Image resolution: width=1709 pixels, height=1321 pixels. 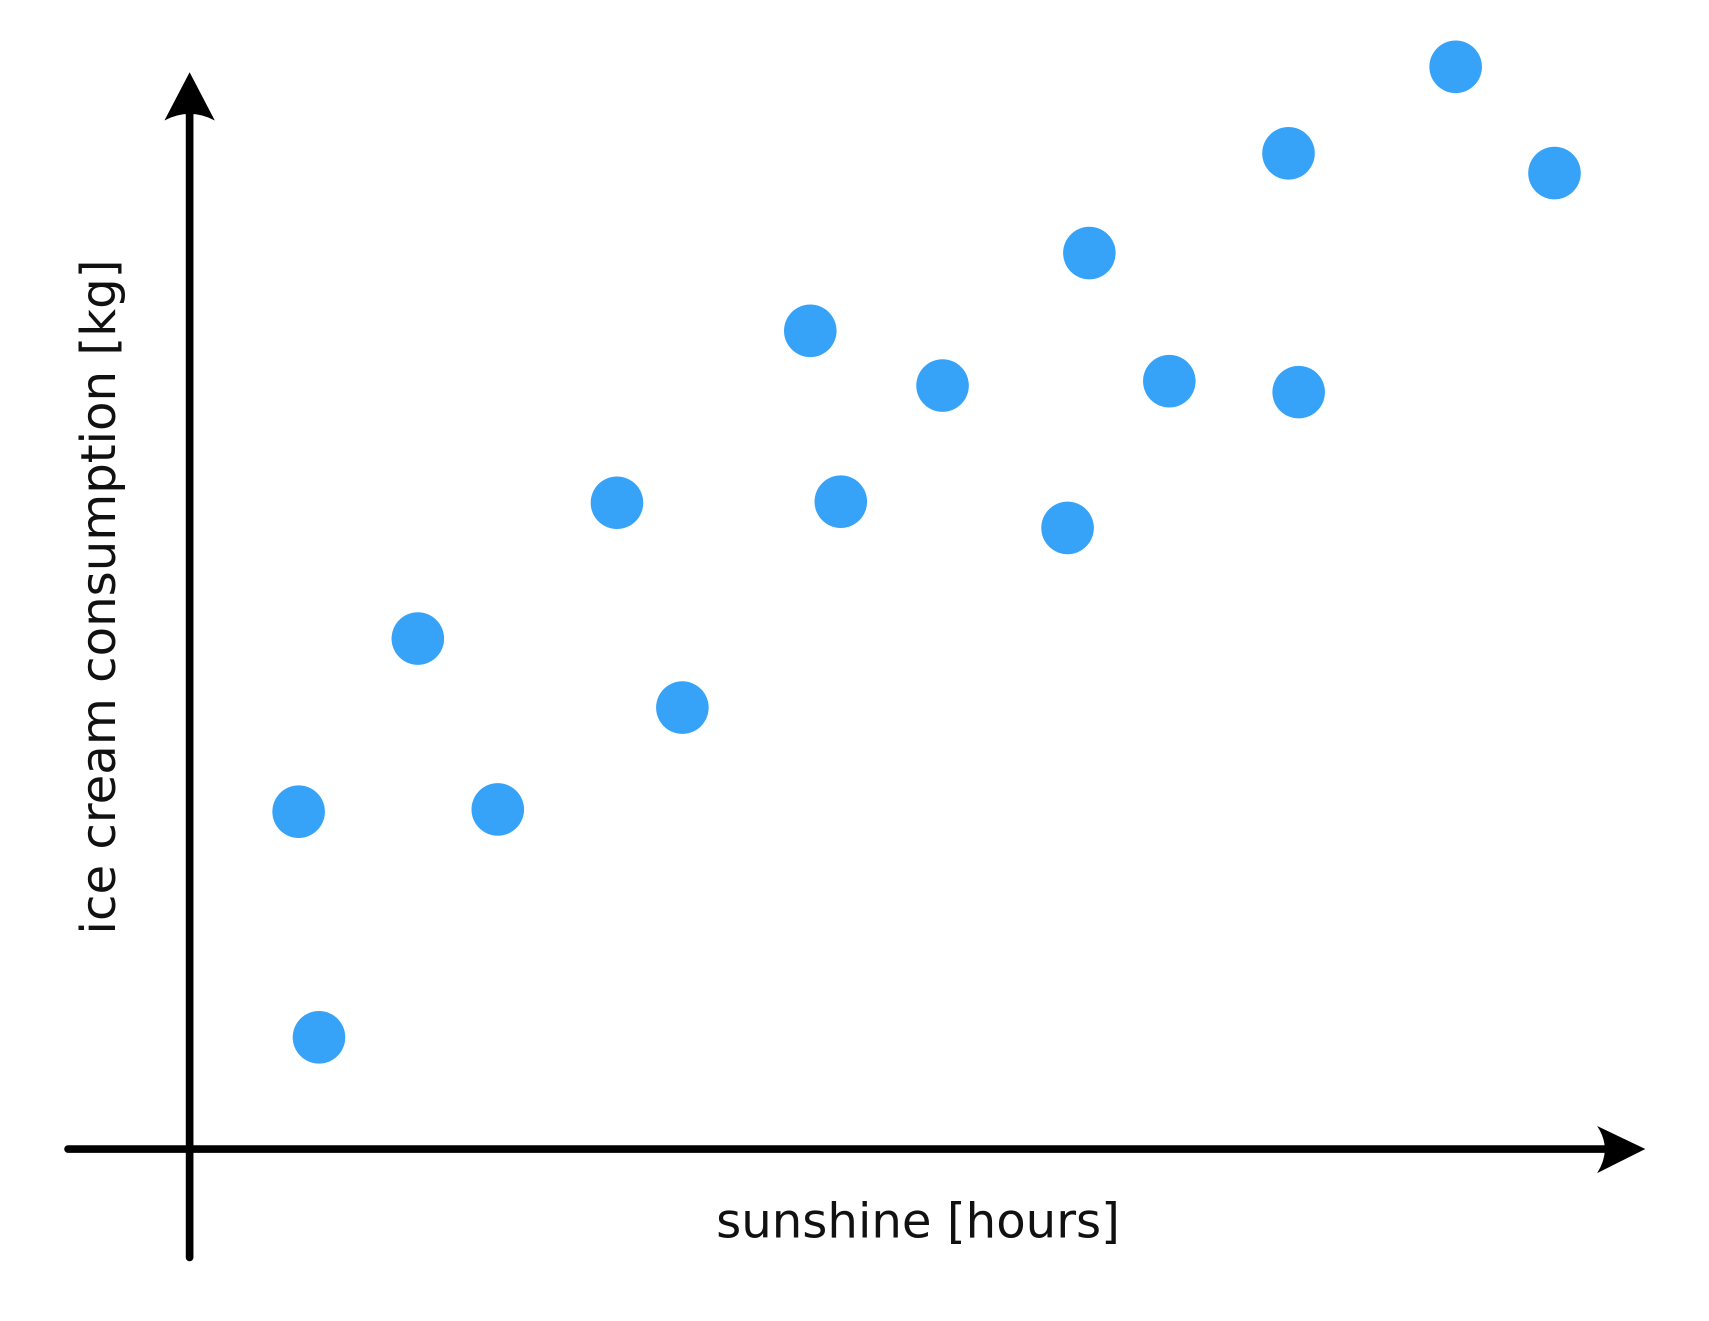 What do you see at coordinates (1621, 1150) in the screenshot?
I see `x-axis-arrow` at bounding box center [1621, 1150].